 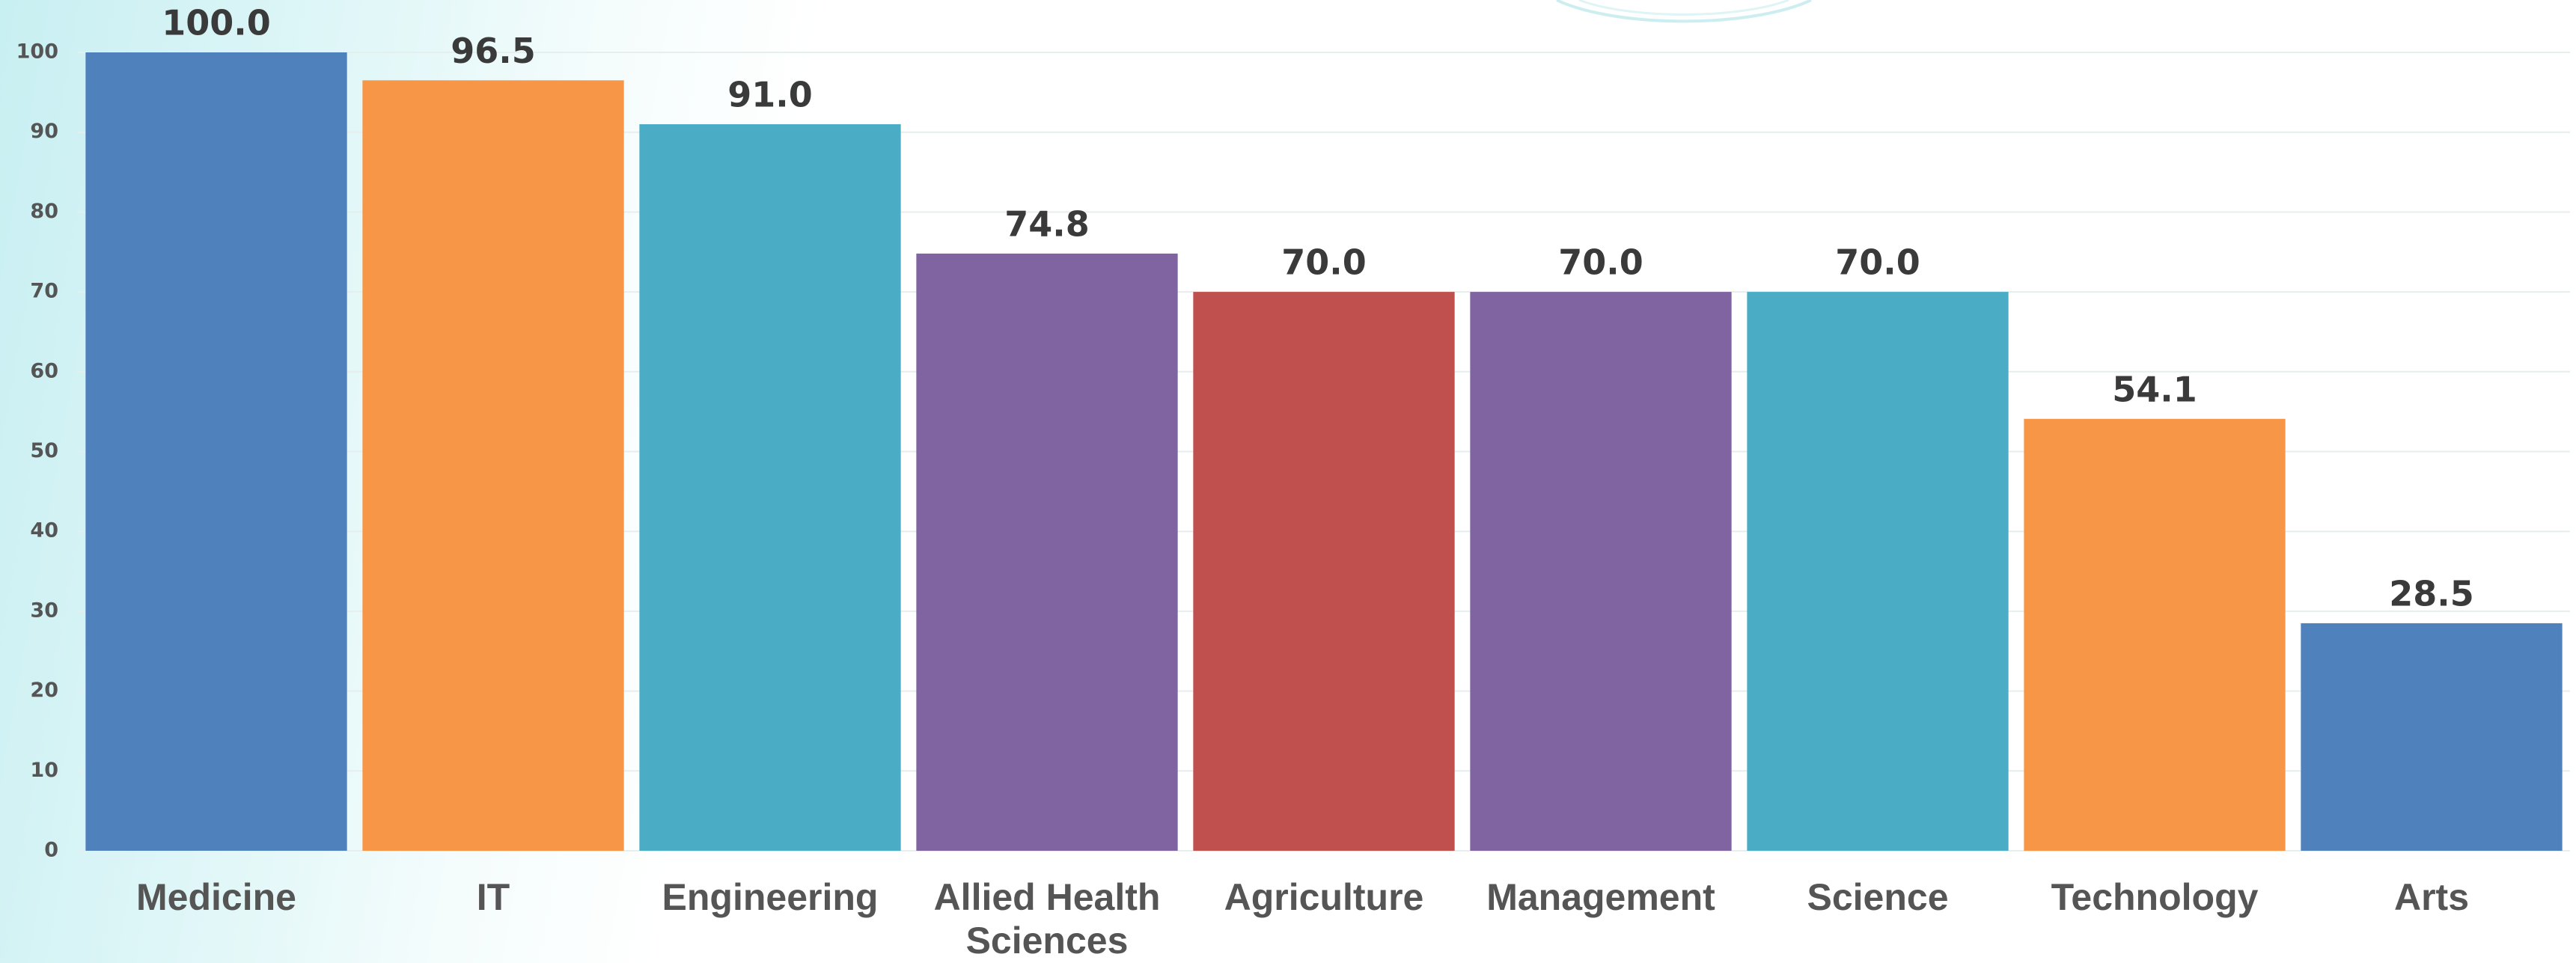 What do you see at coordinates (770, 95) in the screenshot?
I see `data-label: 91.0` at bounding box center [770, 95].